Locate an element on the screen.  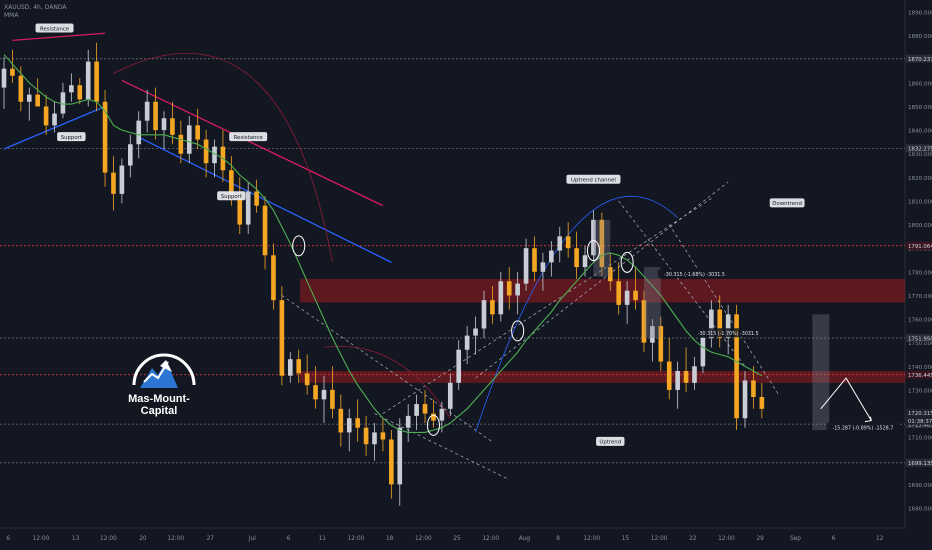
x-tick-label: 29 is located at coordinates (760, 539).